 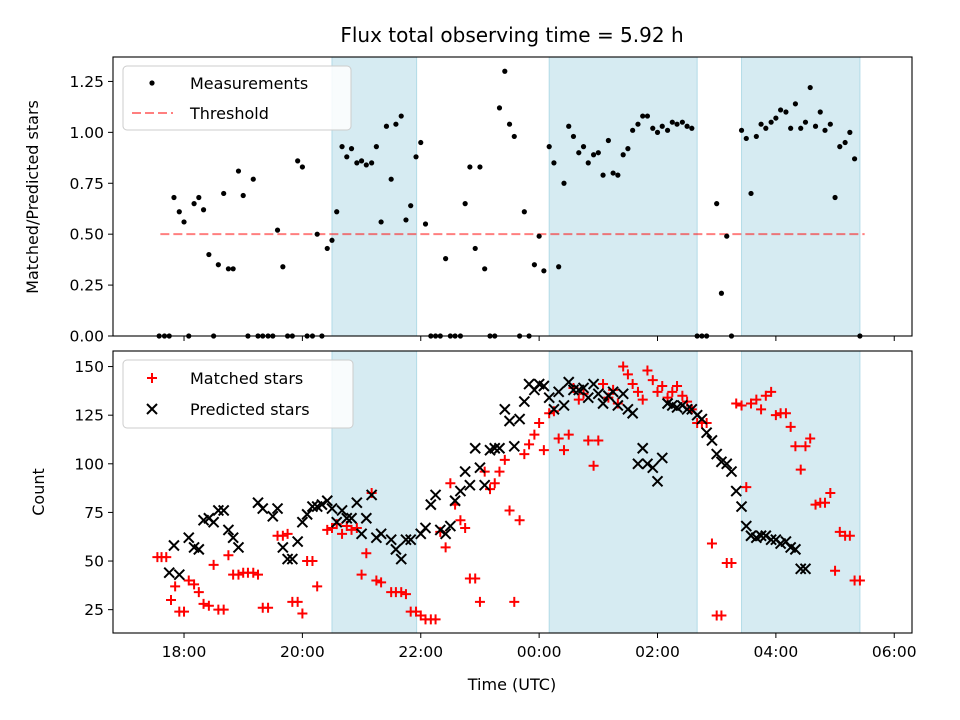 I want to click on y-tick-label: 50, so click(x=94, y=562).